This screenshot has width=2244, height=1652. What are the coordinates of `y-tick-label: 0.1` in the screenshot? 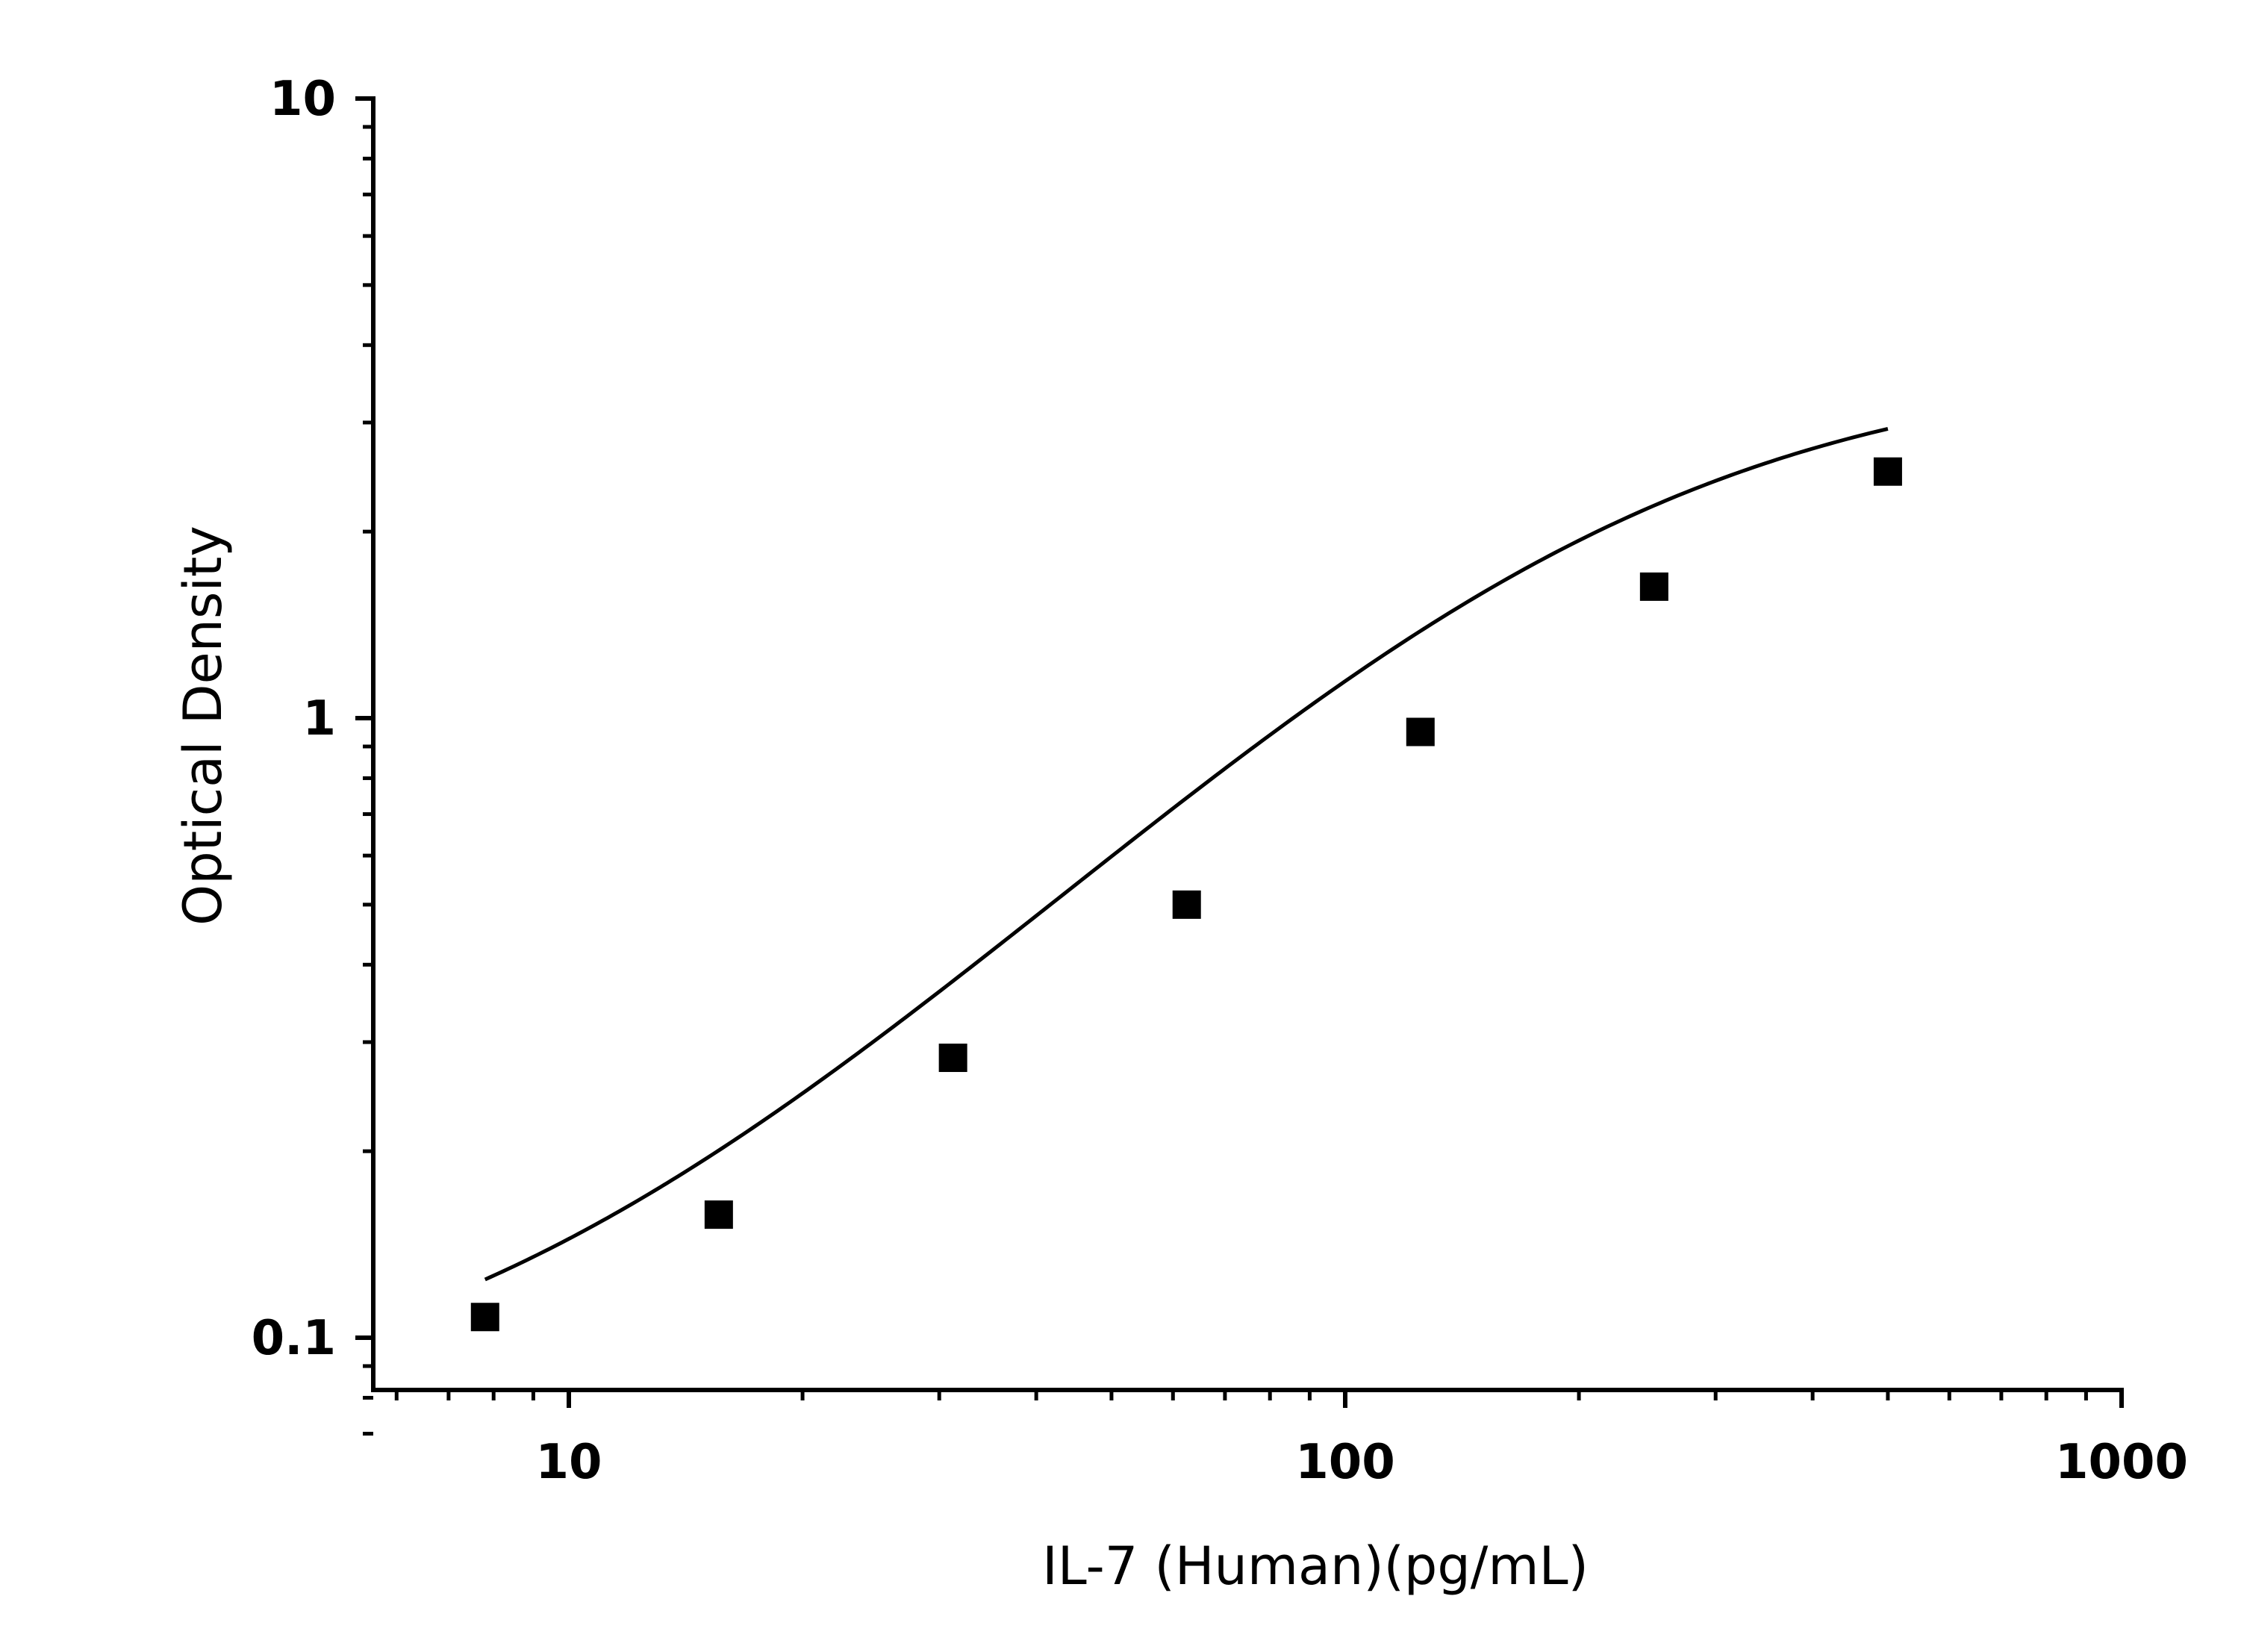 It's located at (294, 1339).